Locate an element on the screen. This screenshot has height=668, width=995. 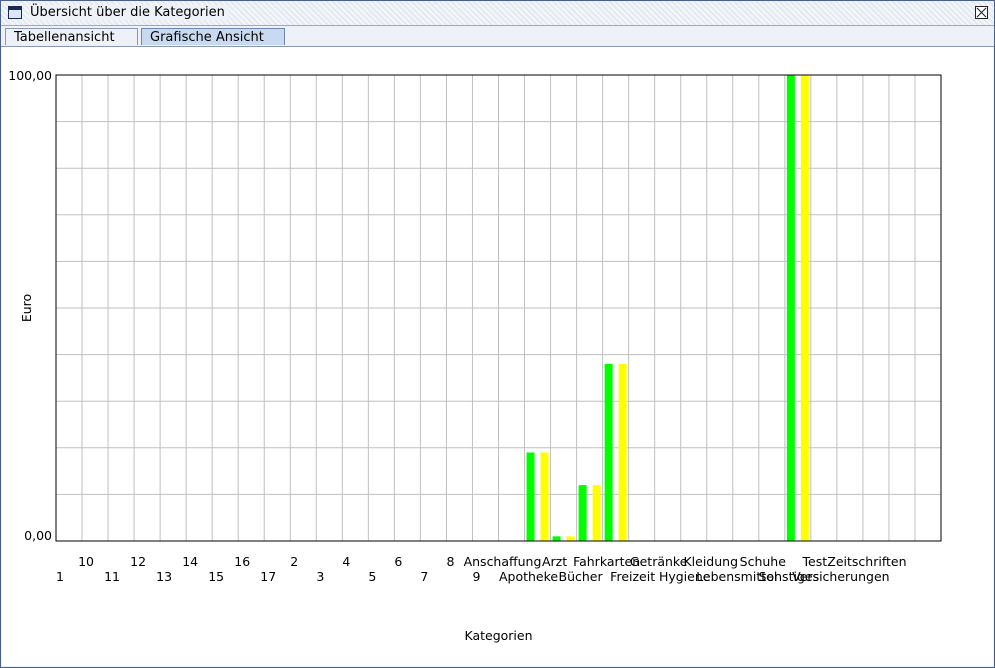
x-tick-label: 15 is located at coordinates (216, 576).